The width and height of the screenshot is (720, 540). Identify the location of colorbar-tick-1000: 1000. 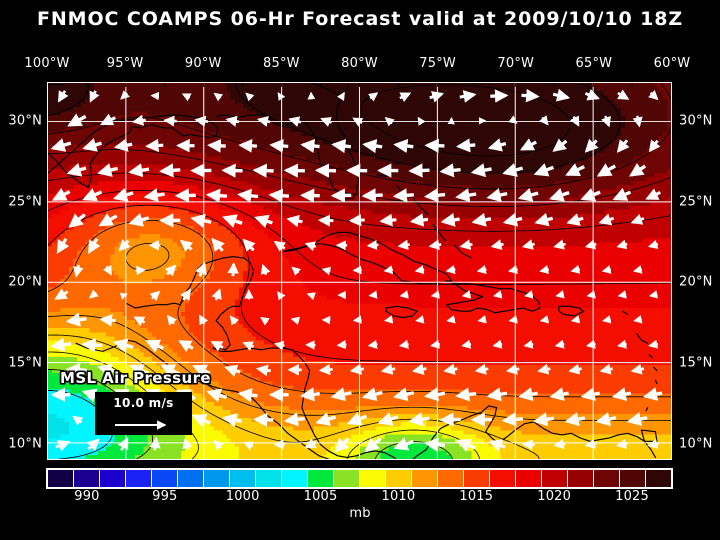
(242, 496).